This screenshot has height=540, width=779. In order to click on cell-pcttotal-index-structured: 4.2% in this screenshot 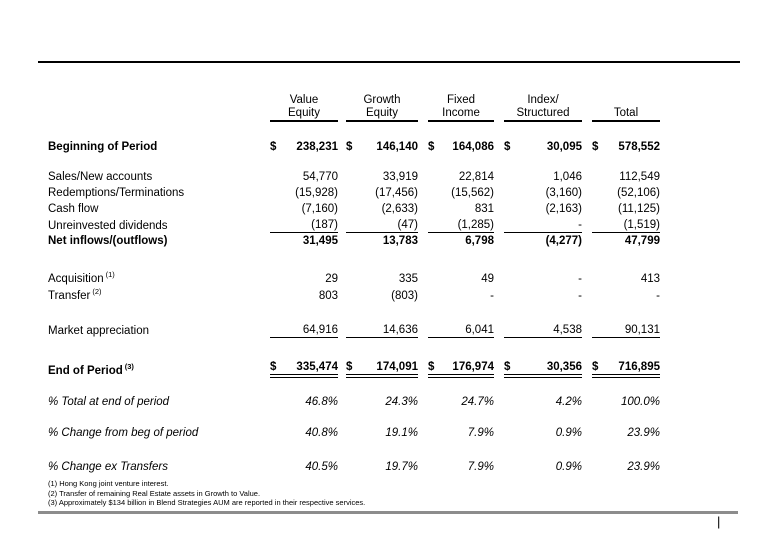, I will do `click(568, 402)`.